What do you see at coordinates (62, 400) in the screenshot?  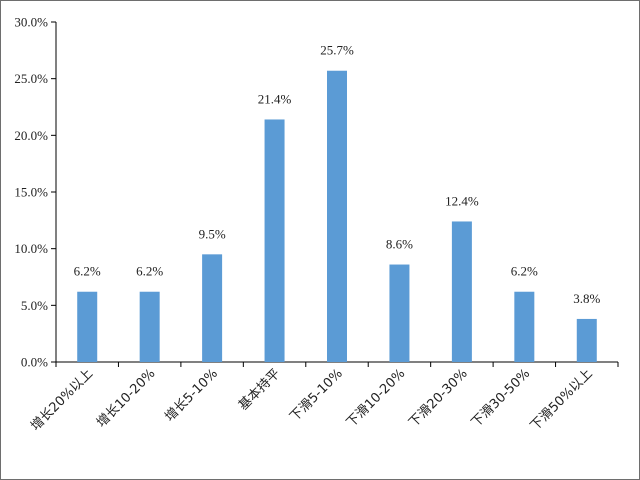 I see `category-label: 增长20%以上` at bounding box center [62, 400].